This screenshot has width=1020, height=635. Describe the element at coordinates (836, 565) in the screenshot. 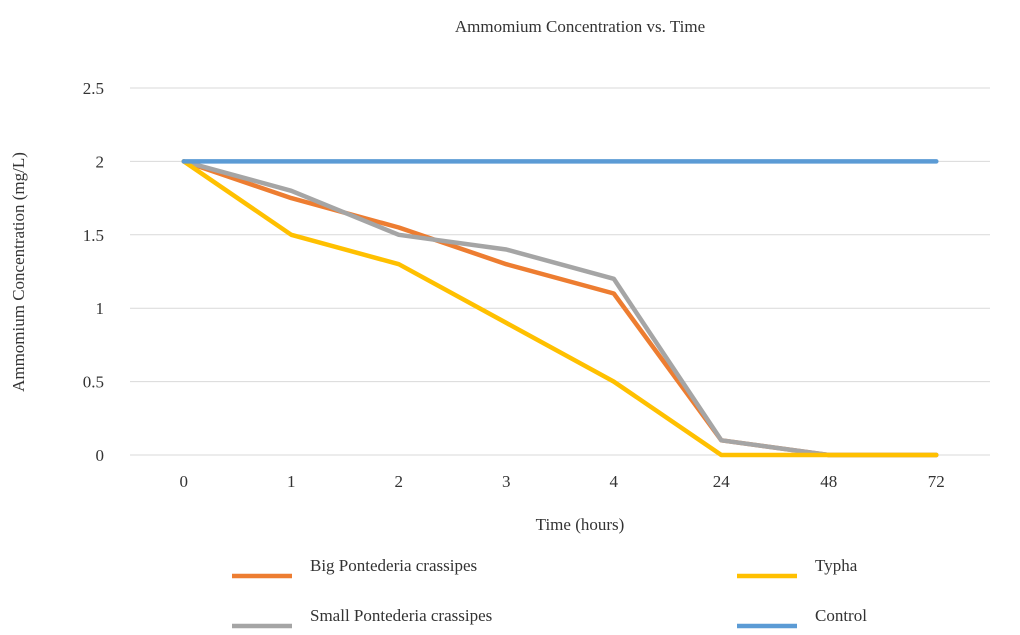

I see `legend-label: Typha` at that location.